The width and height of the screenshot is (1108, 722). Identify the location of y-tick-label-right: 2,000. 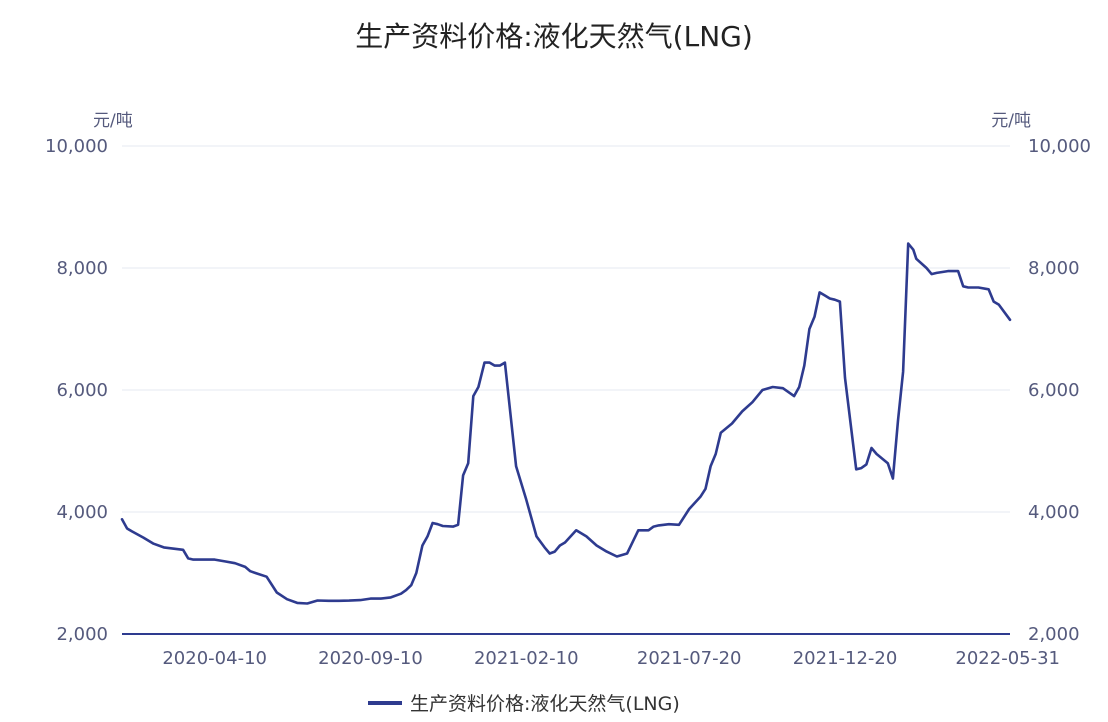
(1054, 634).